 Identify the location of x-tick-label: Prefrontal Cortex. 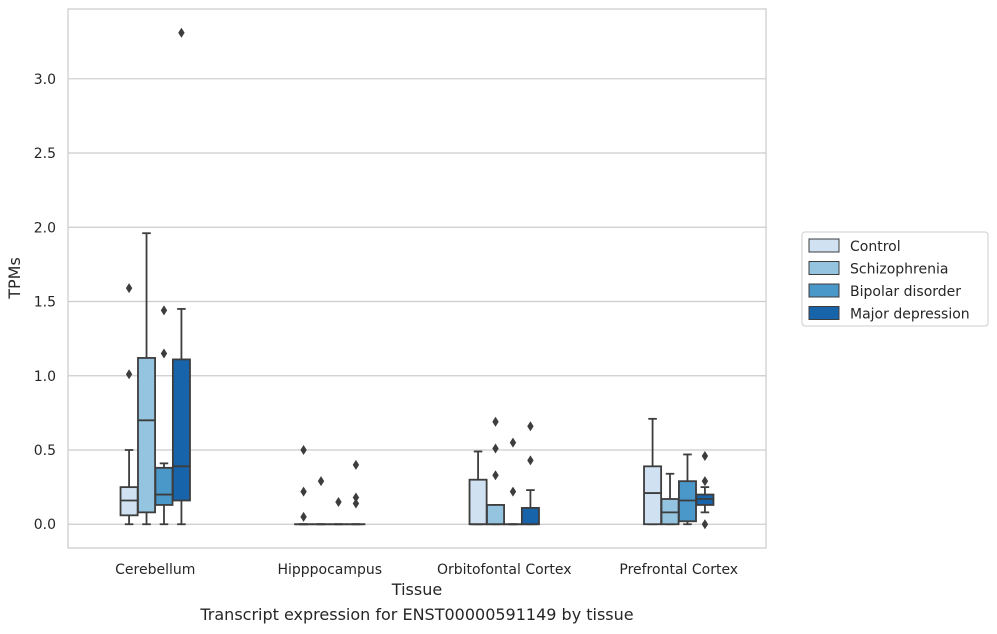
(678, 570).